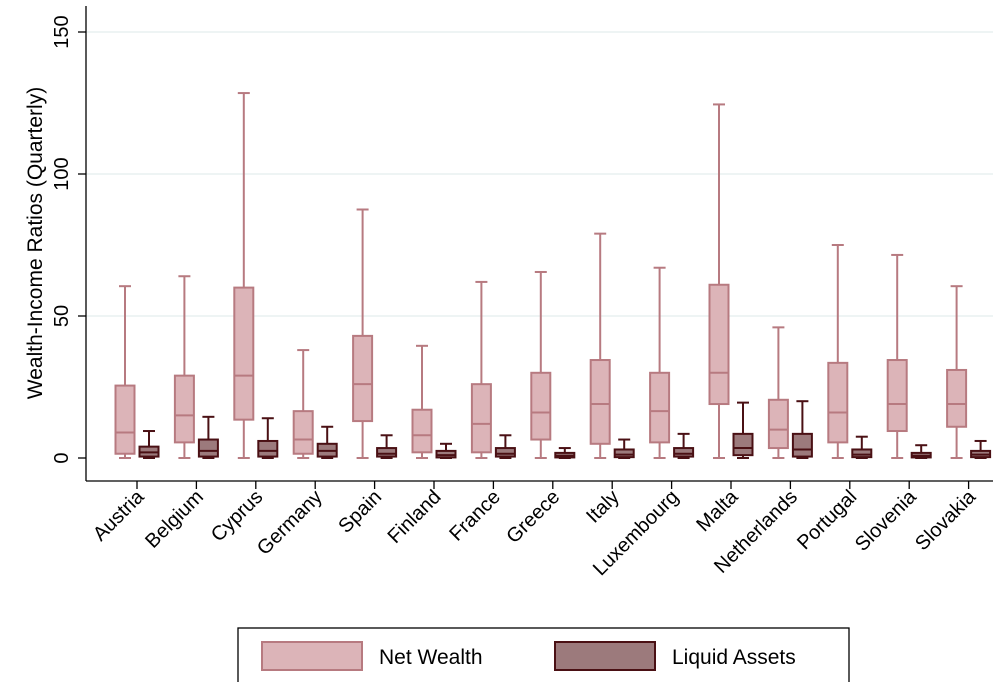  What do you see at coordinates (415, 517) in the screenshot?
I see `x-tick-label: Finland` at bounding box center [415, 517].